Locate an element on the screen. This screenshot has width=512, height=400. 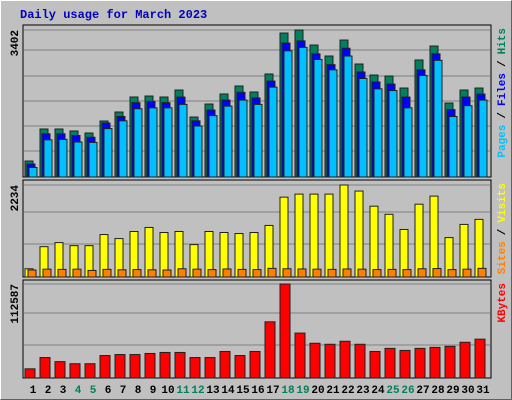
legend-entry: KBytes is located at coordinates (503, 303).